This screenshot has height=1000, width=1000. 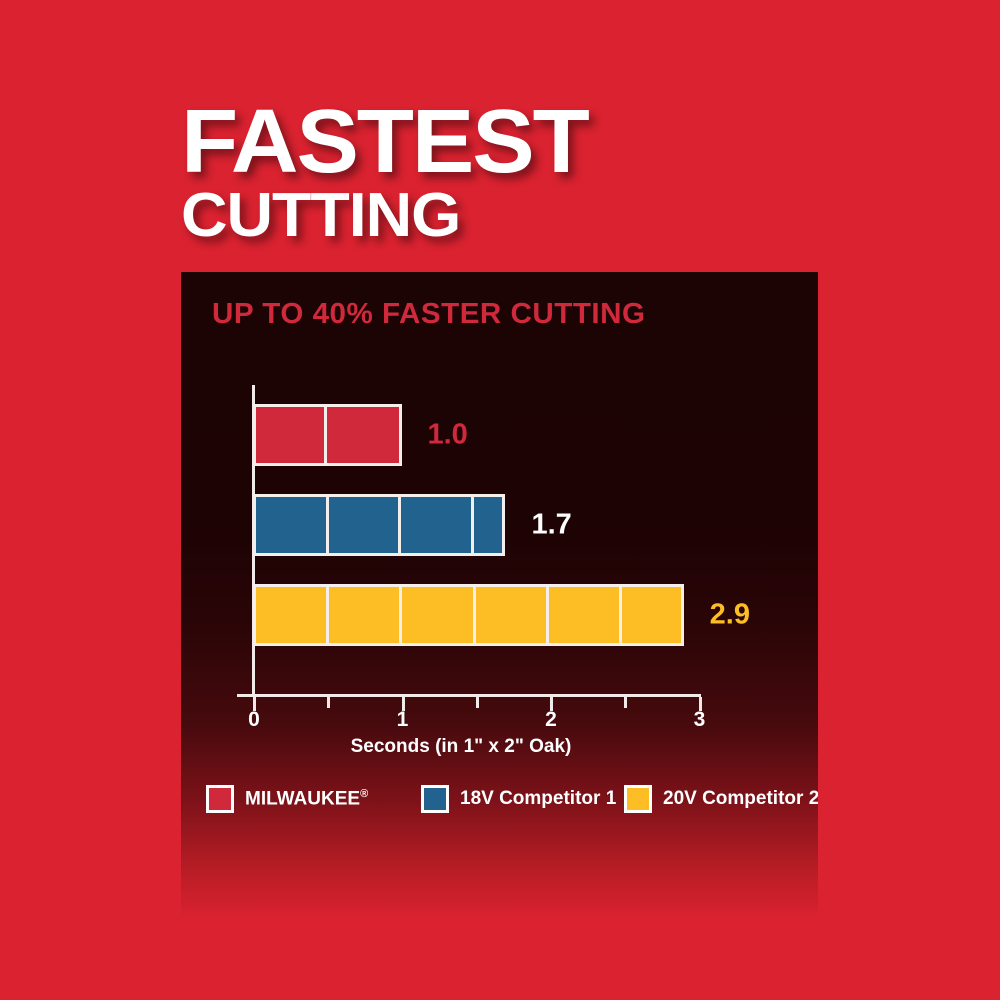 What do you see at coordinates (321, 216) in the screenshot?
I see `headline-line-2: CUTTING` at bounding box center [321, 216].